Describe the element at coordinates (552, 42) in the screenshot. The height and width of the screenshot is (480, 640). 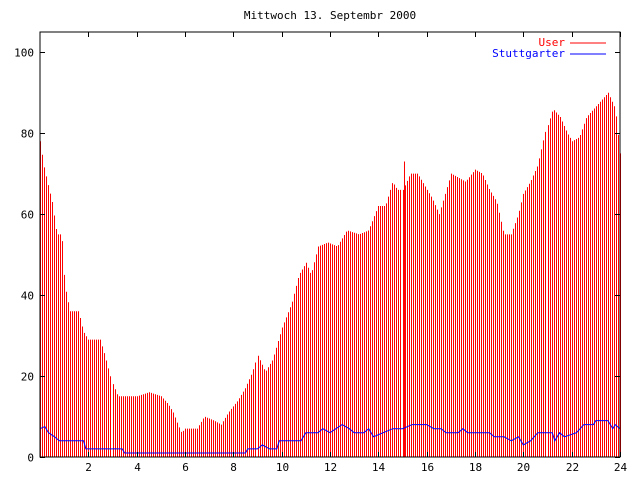
I see `legend-user-label: User` at that location.